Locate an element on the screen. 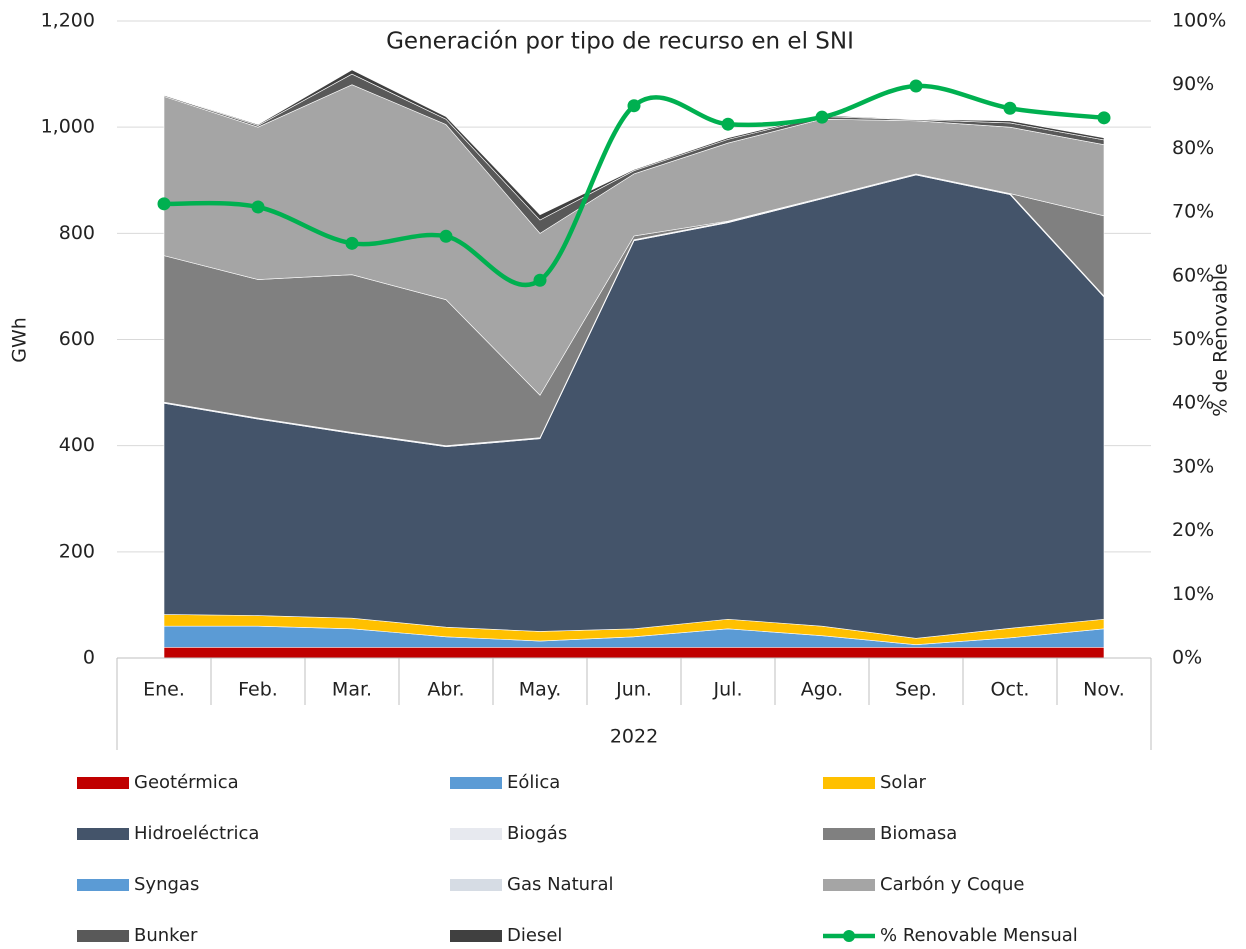  x-tick-label: Feb. is located at coordinates (258, 690).